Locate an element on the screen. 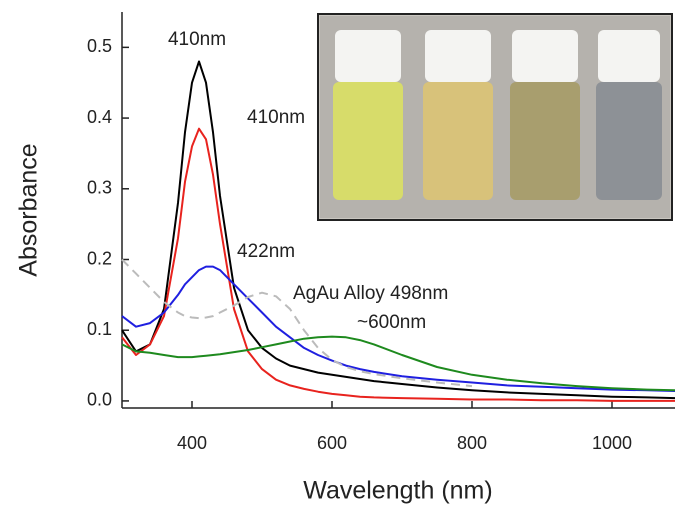 Image resolution: width=675 pixels, height=512 pixels. x-tick-label: 800 is located at coordinates (472, 443).